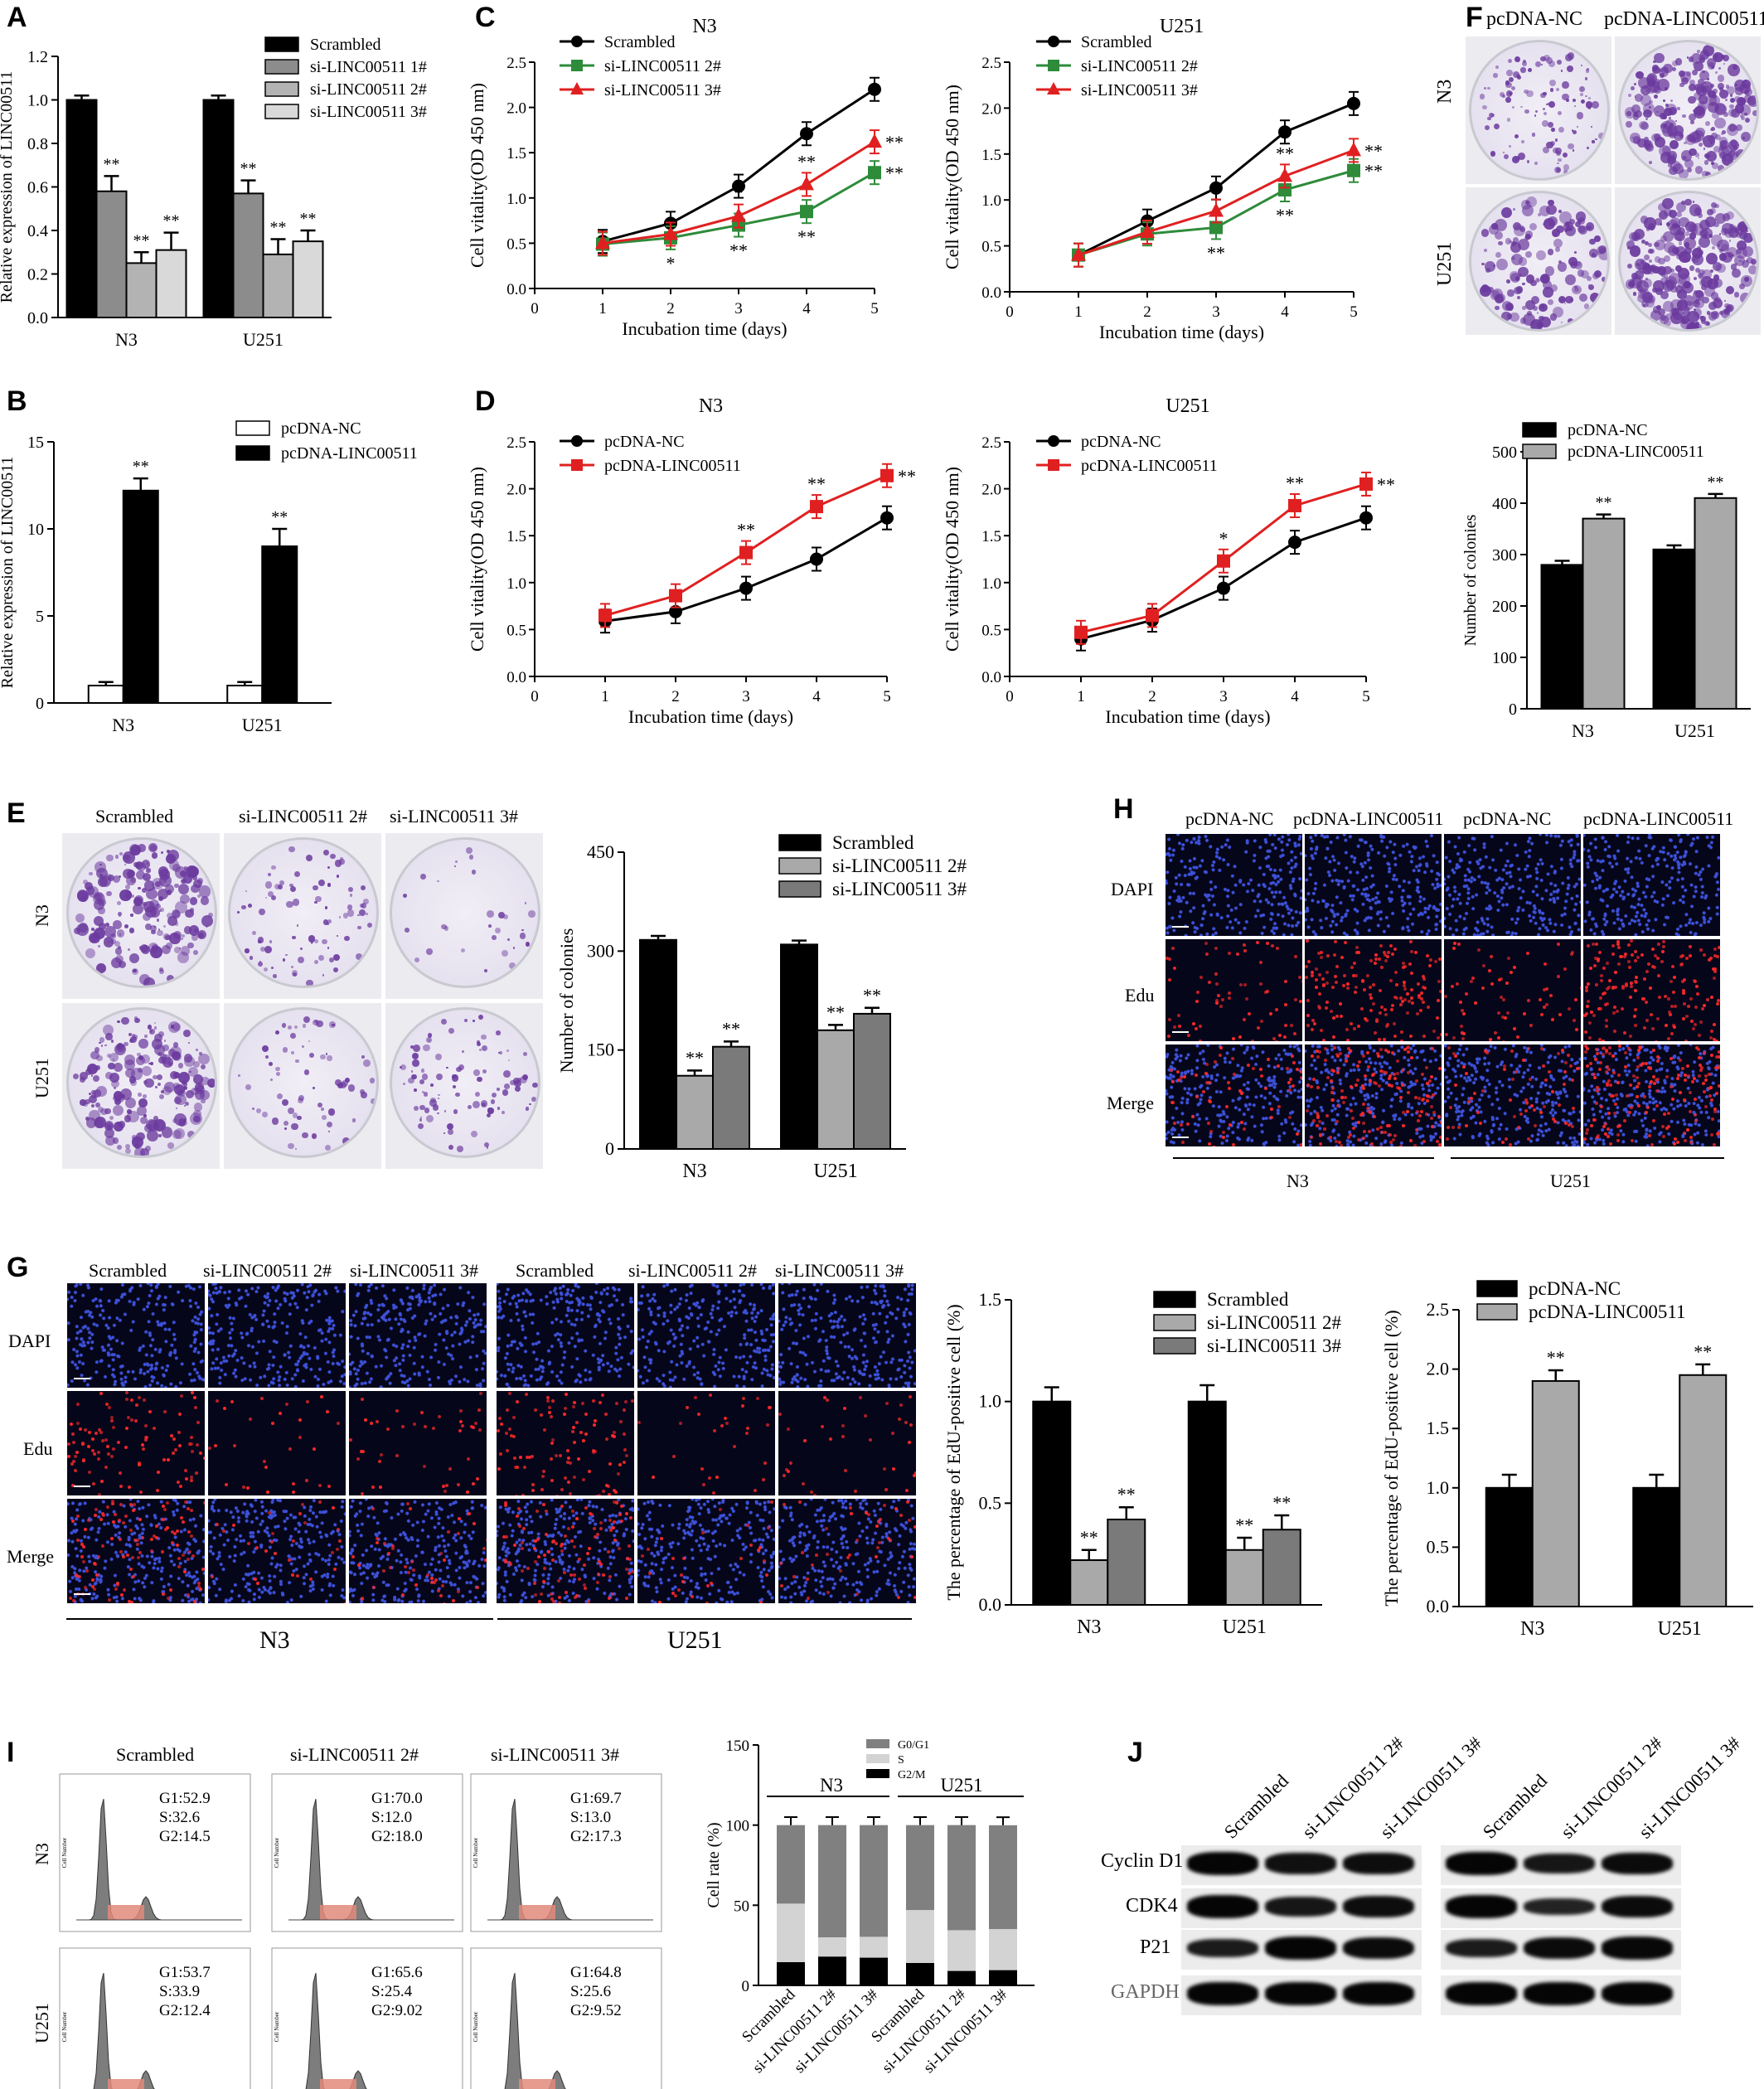  Describe the element at coordinates (262, 725) in the screenshot. I see `x-tick-label: U251` at that location.